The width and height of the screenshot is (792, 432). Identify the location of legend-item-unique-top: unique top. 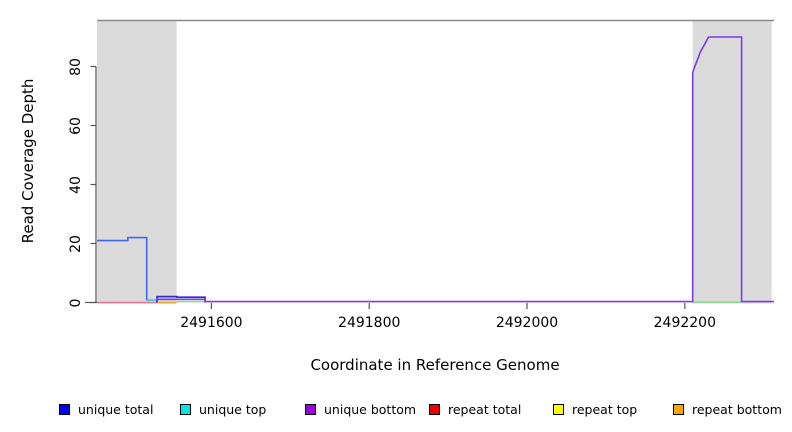
(223, 409).